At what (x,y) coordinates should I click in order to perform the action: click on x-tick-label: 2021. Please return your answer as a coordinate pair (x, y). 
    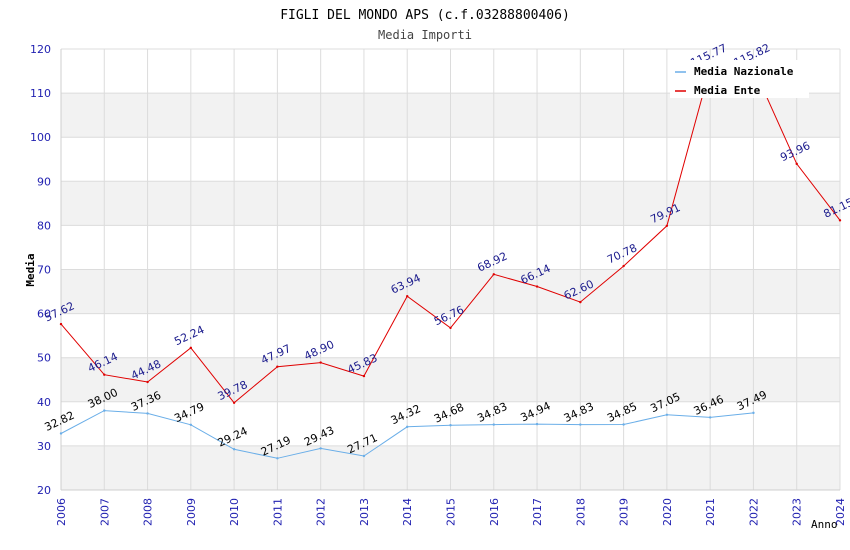
    Looking at the image, I should click on (710, 512).